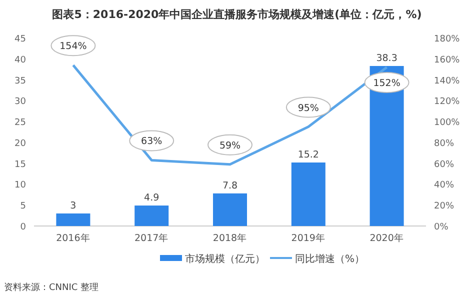 This screenshot has height=302, width=474. Describe the element at coordinates (20, 123) in the screenshot. I see `y-tick-label: 25` at that location.